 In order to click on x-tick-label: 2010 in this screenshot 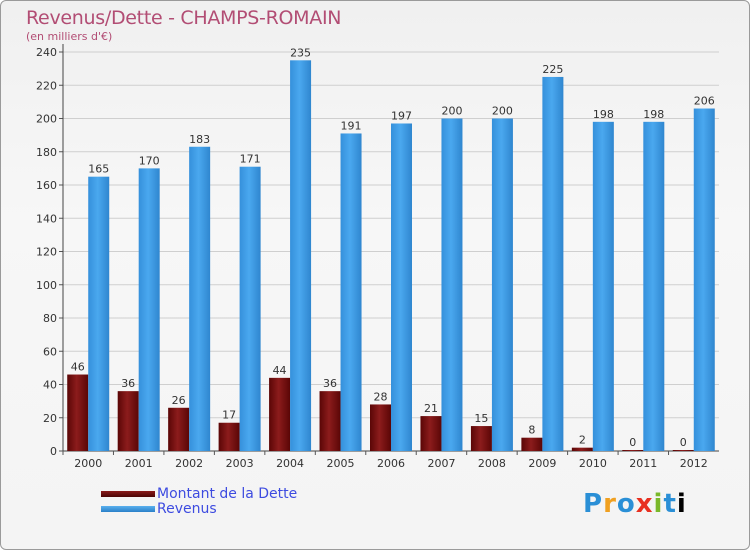, I will do `click(593, 463)`.